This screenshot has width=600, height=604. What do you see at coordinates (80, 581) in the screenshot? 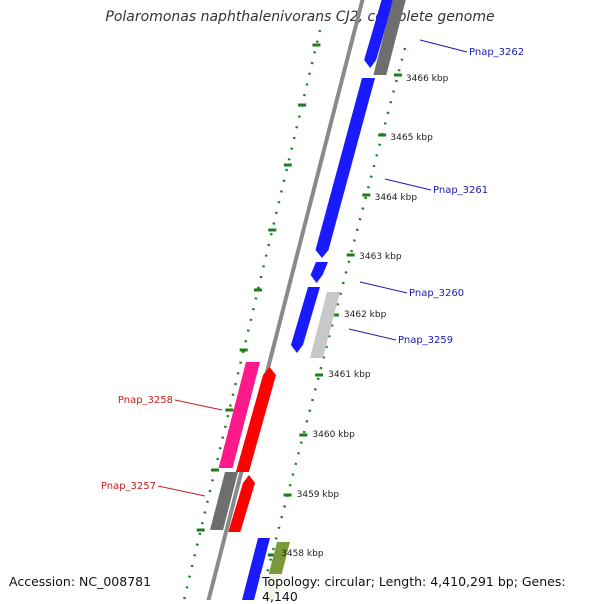
I see `accession-text: Accession: NC_008781` at bounding box center [80, 581].